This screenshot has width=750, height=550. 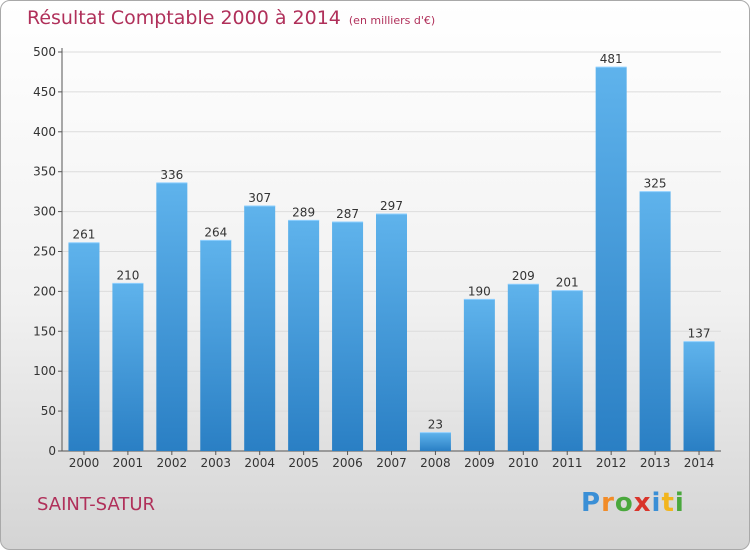 I want to click on y-tick-label: 450, so click(x=44, y=92).